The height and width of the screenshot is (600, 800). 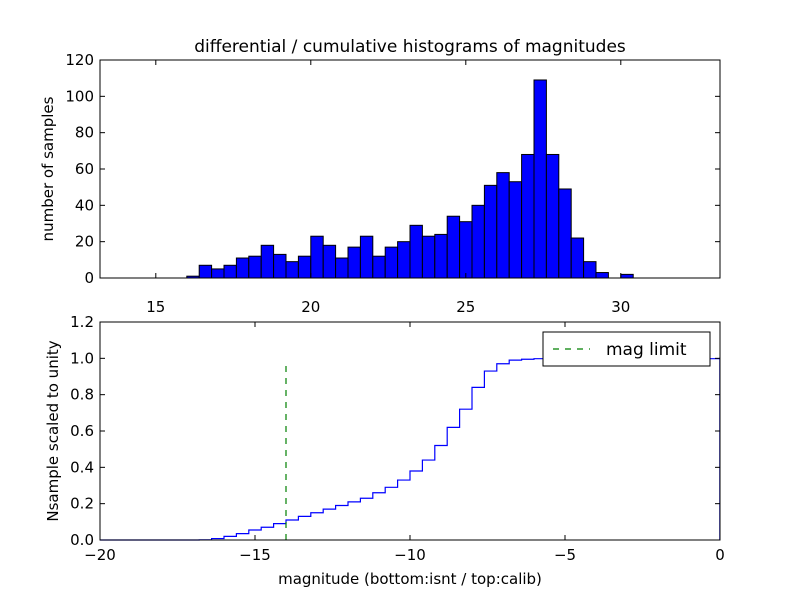 I want to click on x-tick-label: 0, so click(x=720, y=555).